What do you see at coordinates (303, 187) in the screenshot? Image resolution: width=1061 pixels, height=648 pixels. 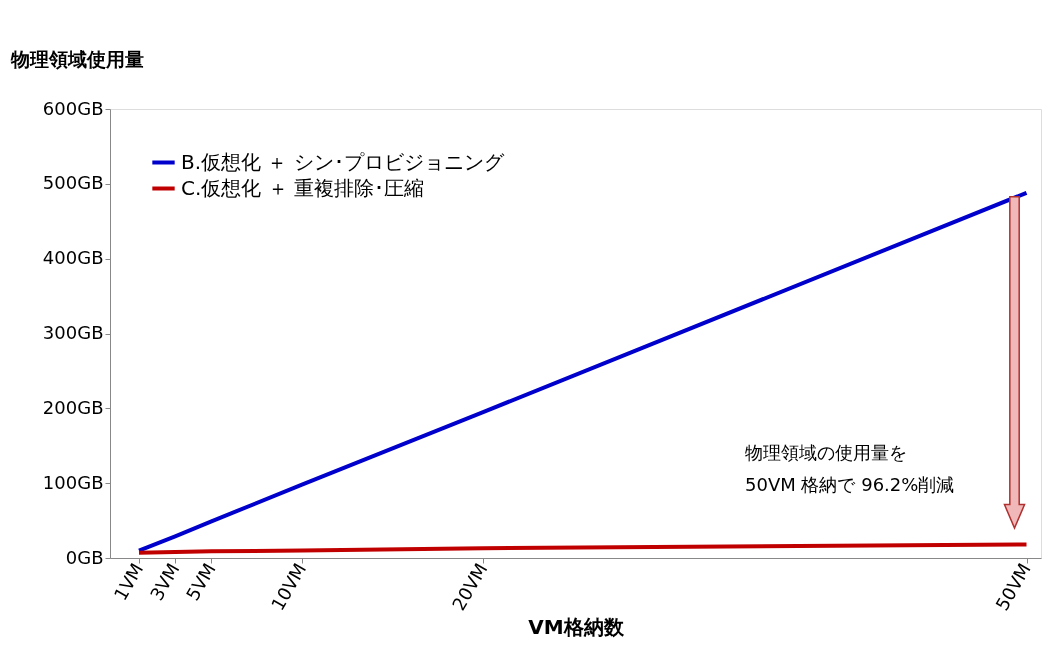 I see `legend-label: C.仮想化 ＋ 重複排除･圧縮` at bounding box center [303, 187].